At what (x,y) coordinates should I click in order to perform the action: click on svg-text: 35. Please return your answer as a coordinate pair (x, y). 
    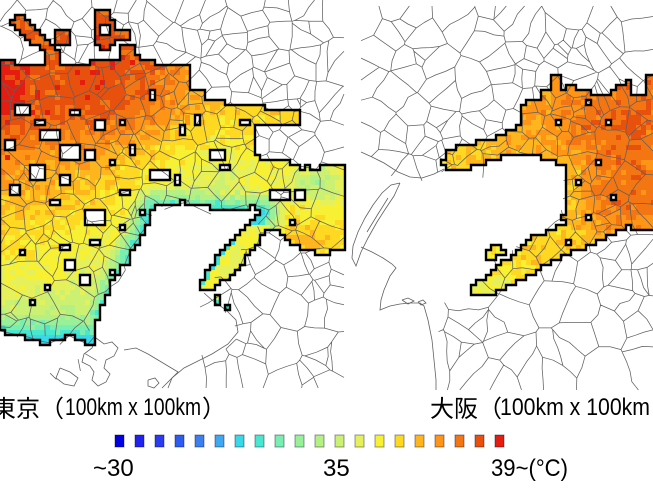
    Looking at the image, I should click on (336, 468).